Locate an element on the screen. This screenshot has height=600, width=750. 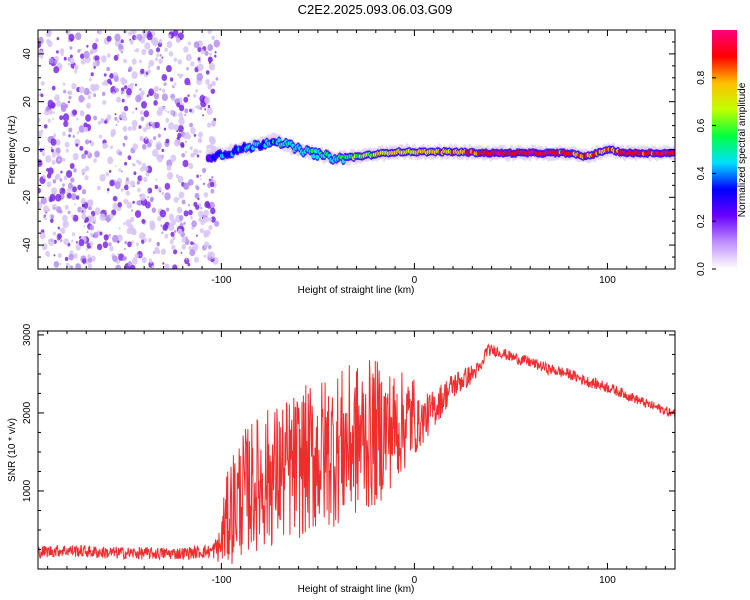
spectrogram-carrier-track is located at coordinates (440, 149).